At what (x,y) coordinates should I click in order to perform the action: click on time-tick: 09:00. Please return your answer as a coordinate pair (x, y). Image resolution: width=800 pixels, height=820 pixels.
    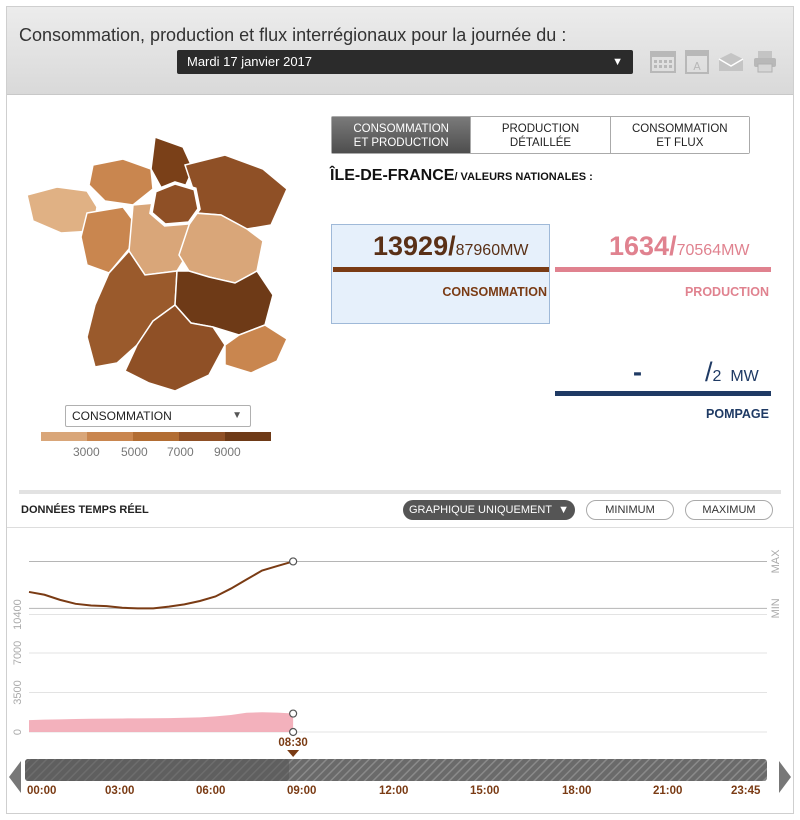
    Looking at the image, I should click on (302, 791).